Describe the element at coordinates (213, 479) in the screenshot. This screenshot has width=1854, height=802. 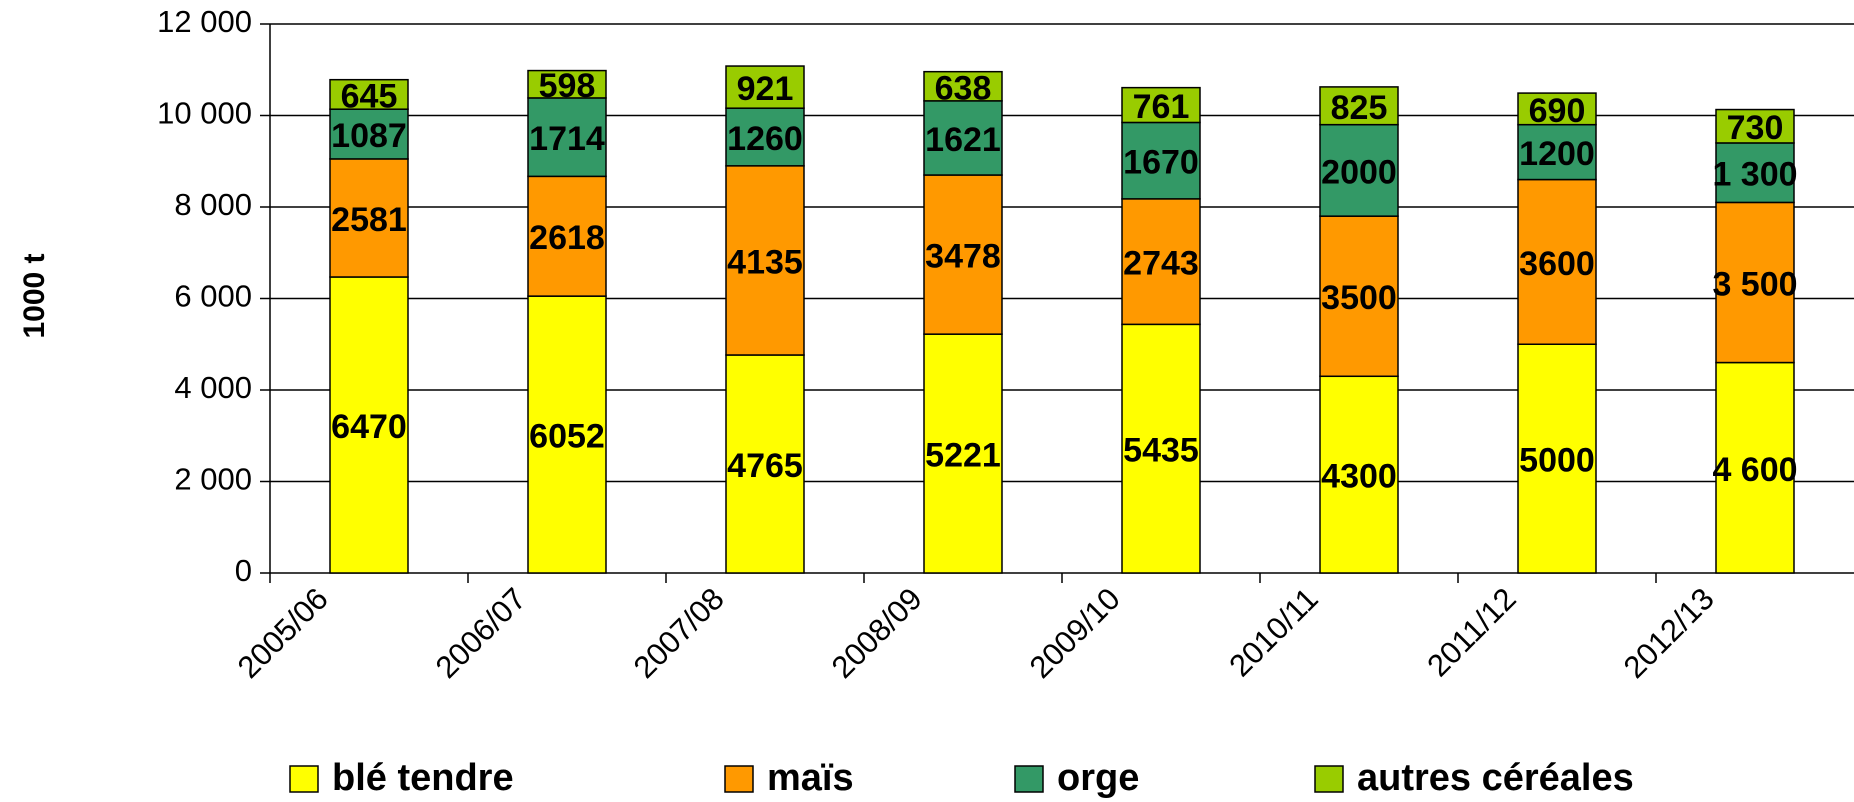
I see `y-tick-label: 2 000` at that location.